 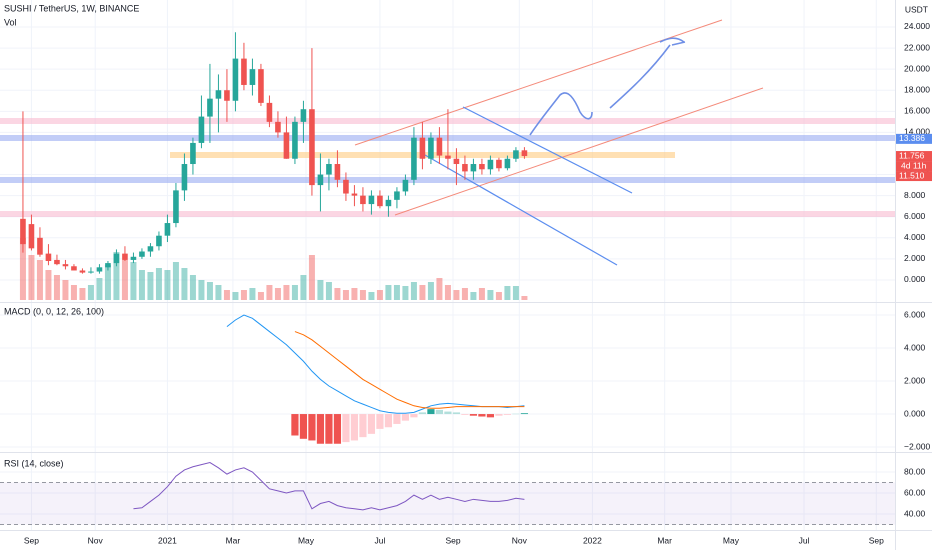 What do you see at coordinates (917, 68) in the screenshot?
I see `y-tick-label: 20.000` at bounding box center [917, 68].